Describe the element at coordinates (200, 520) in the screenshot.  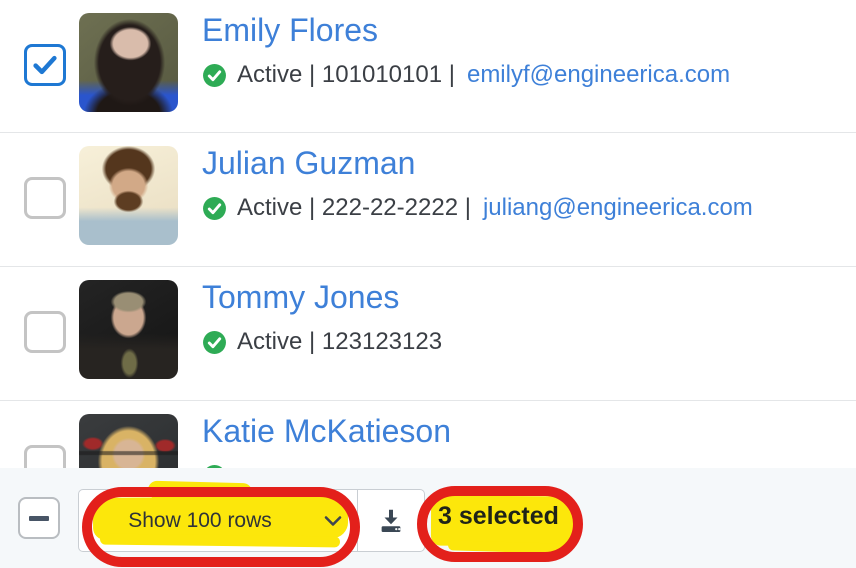
I see `rows-per-page-value: Show 100 rows` at that location.